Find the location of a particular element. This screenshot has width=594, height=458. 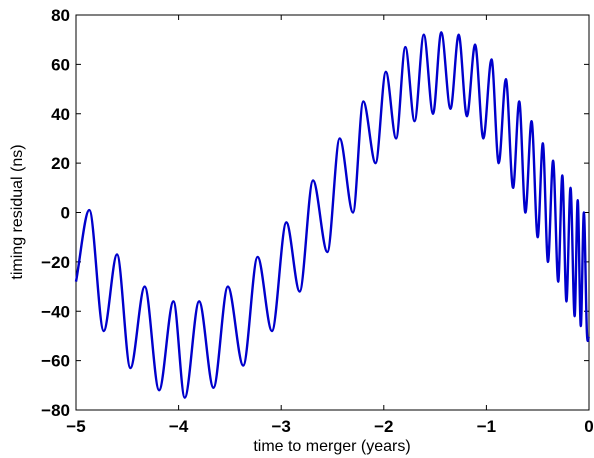

y-tick-label: −80 is located at coordinates (55, 410).